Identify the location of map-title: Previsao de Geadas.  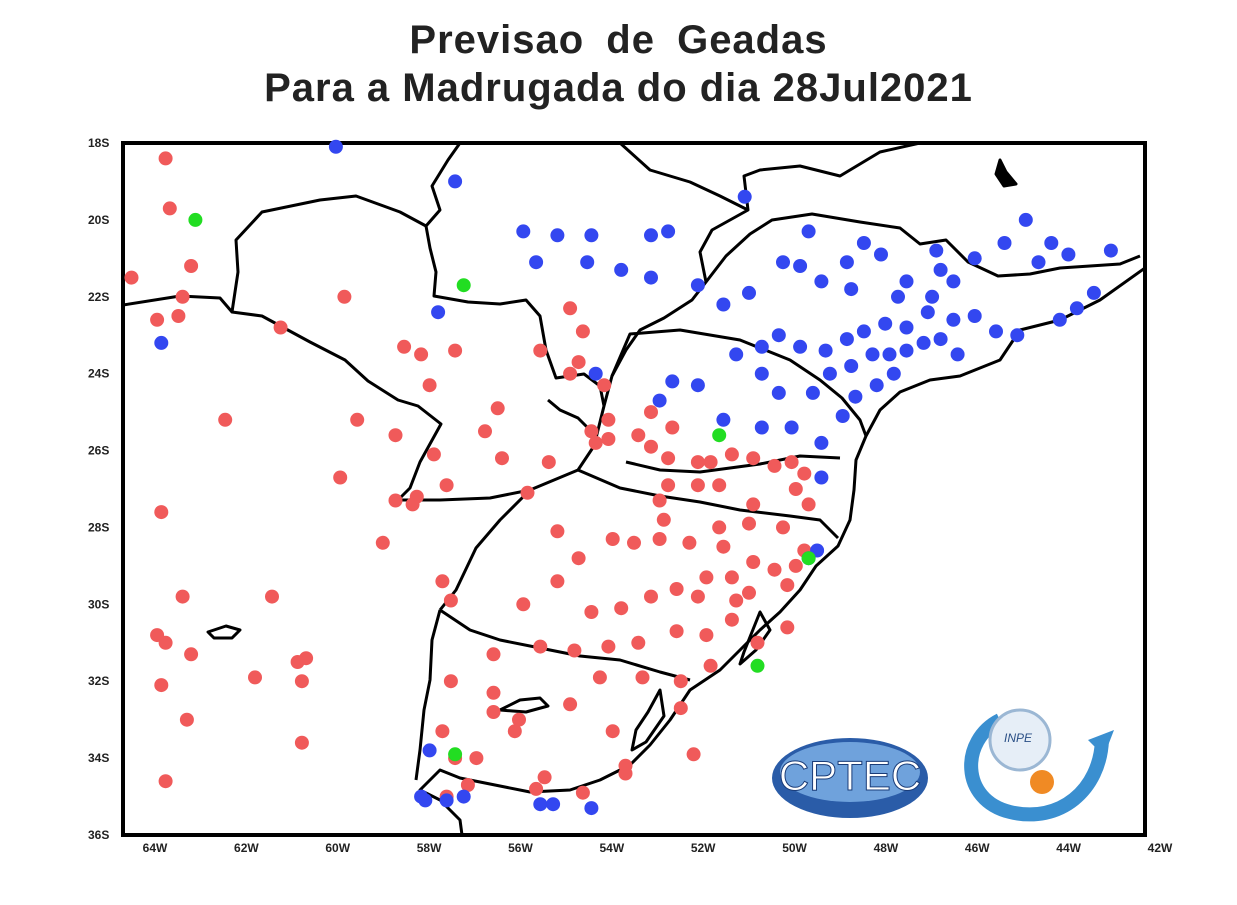
(618, 40).